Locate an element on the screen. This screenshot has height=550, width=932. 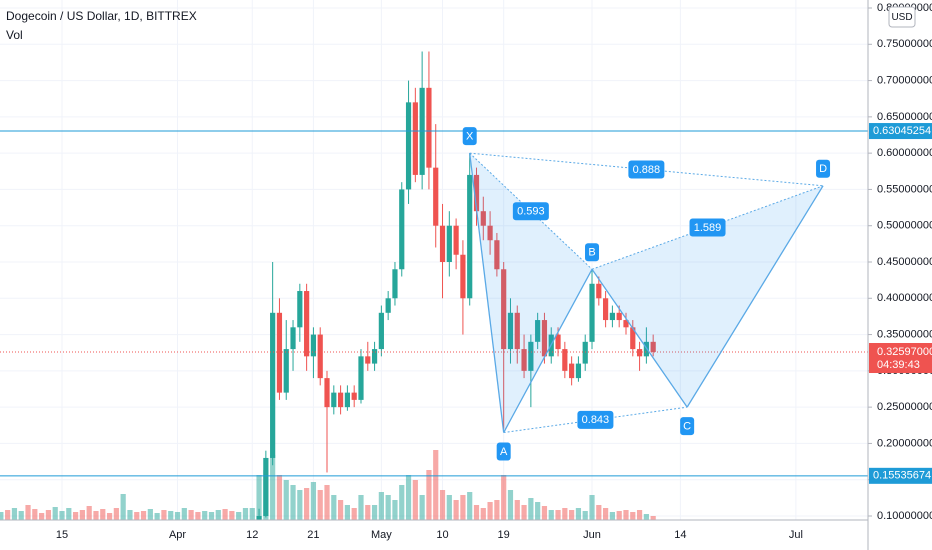
x-tick-label: 14 is located at coordinates (680, 535).